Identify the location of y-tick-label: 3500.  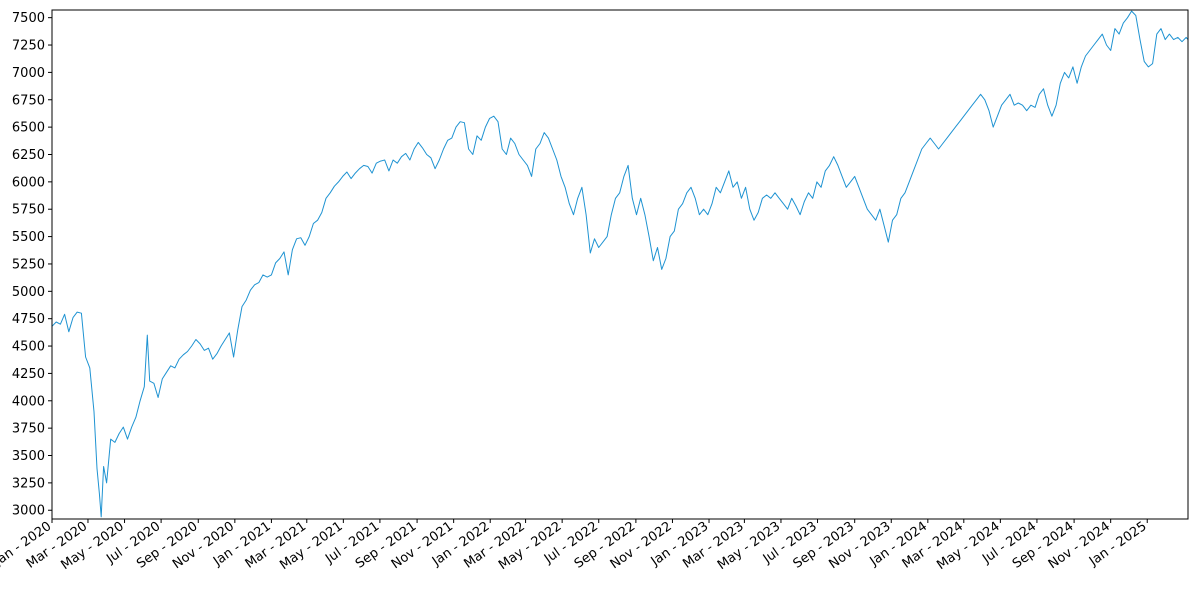
(28, 456).